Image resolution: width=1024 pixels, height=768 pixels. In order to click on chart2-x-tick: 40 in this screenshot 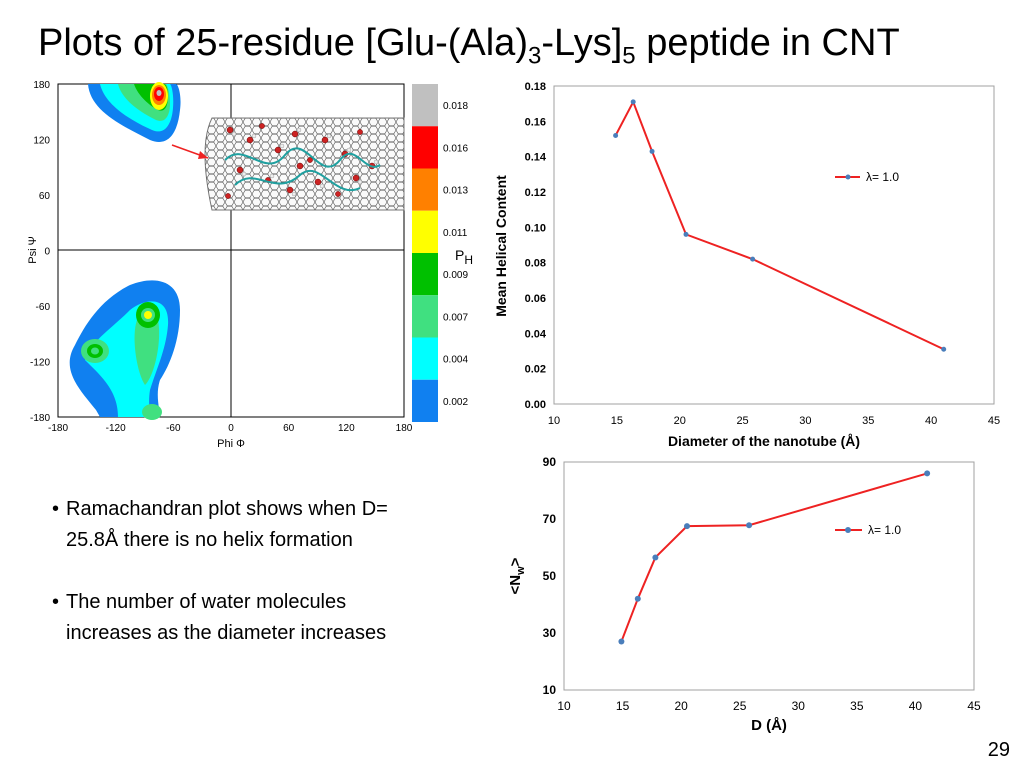, I will do `click(916, 706)`.